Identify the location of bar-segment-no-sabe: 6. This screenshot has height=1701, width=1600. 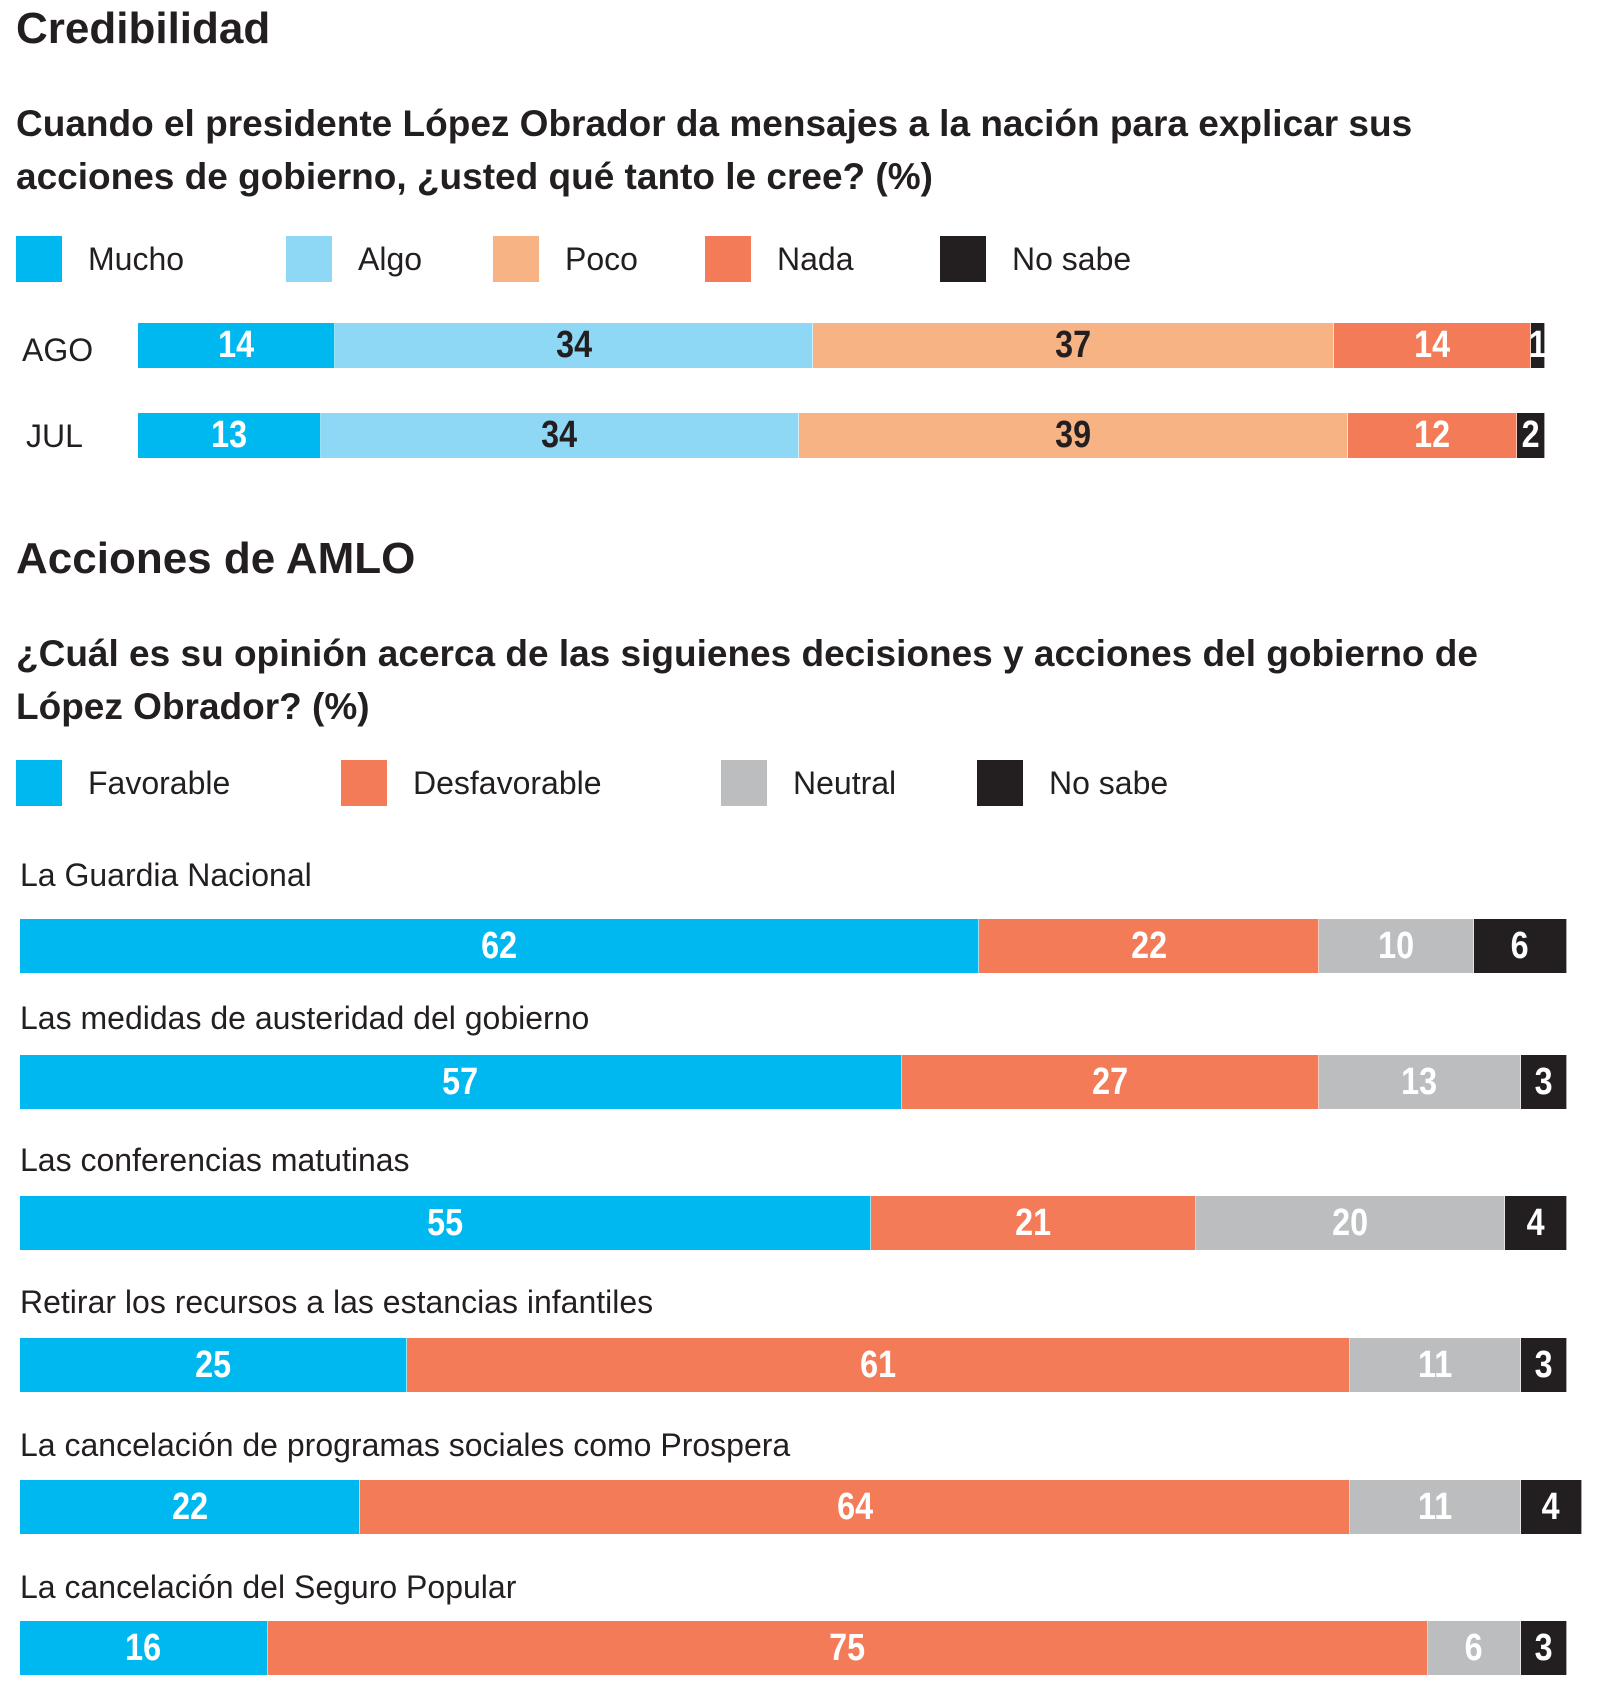
(1520, 946).